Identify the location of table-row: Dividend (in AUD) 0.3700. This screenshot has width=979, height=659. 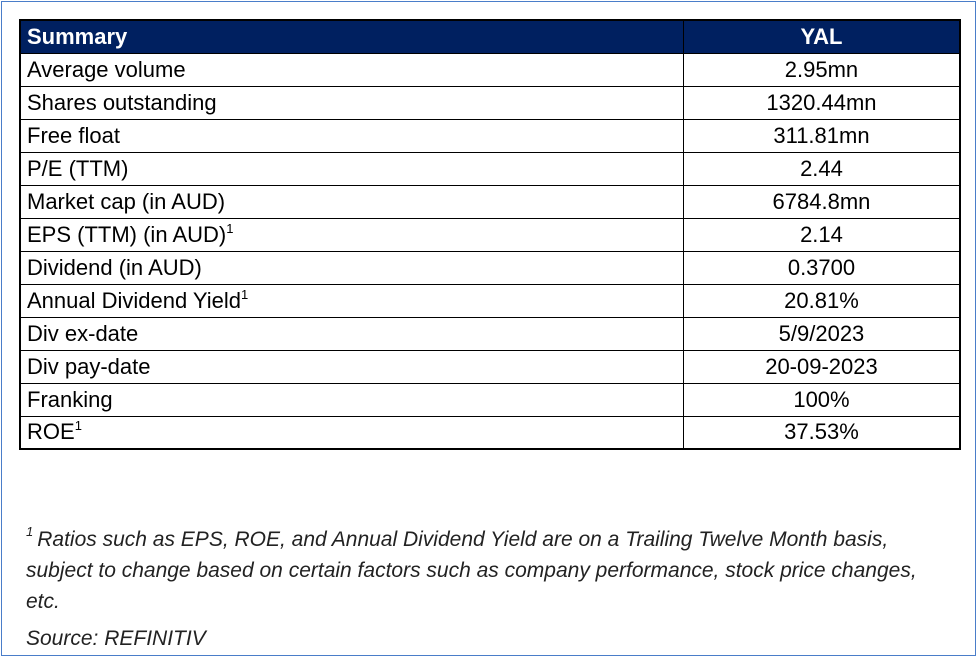
(489, 267).